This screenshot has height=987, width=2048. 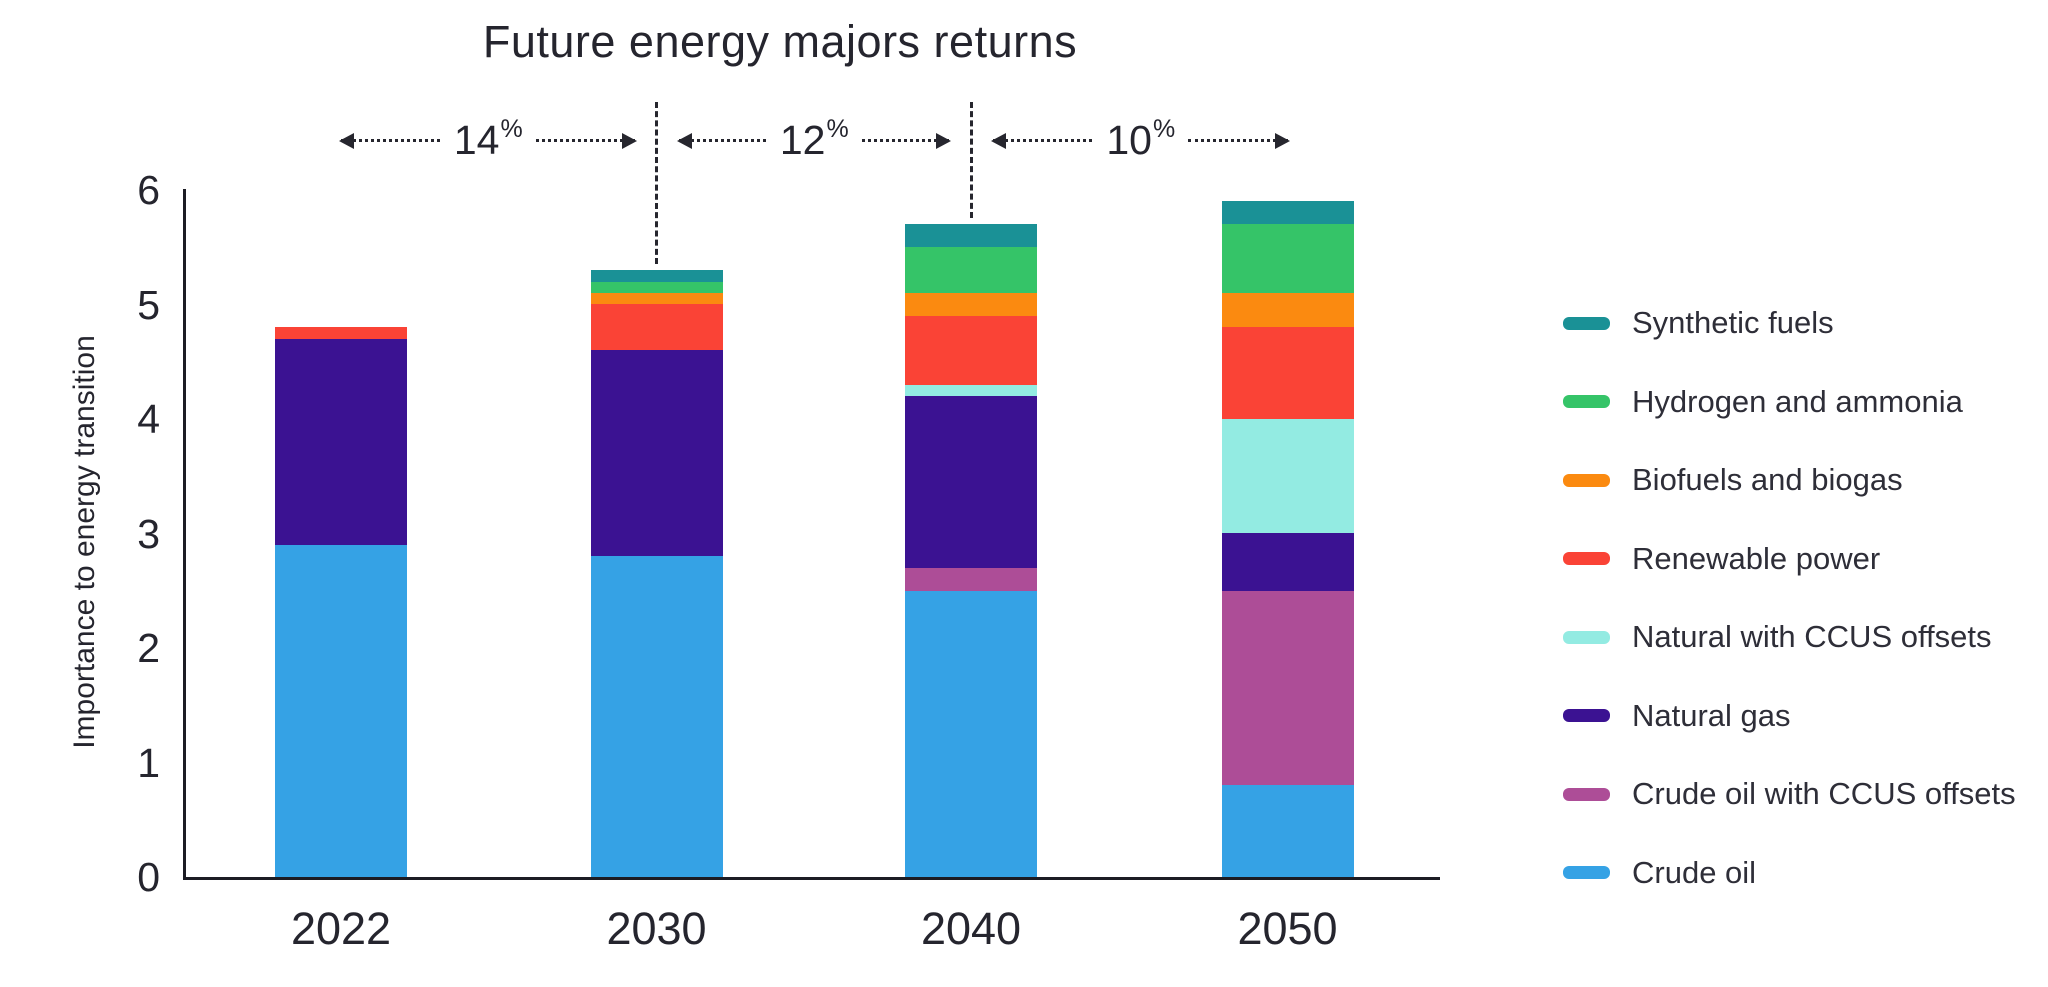 I want to click on growth-annotation-10pct: 10%, so click(x=1140, y=139).